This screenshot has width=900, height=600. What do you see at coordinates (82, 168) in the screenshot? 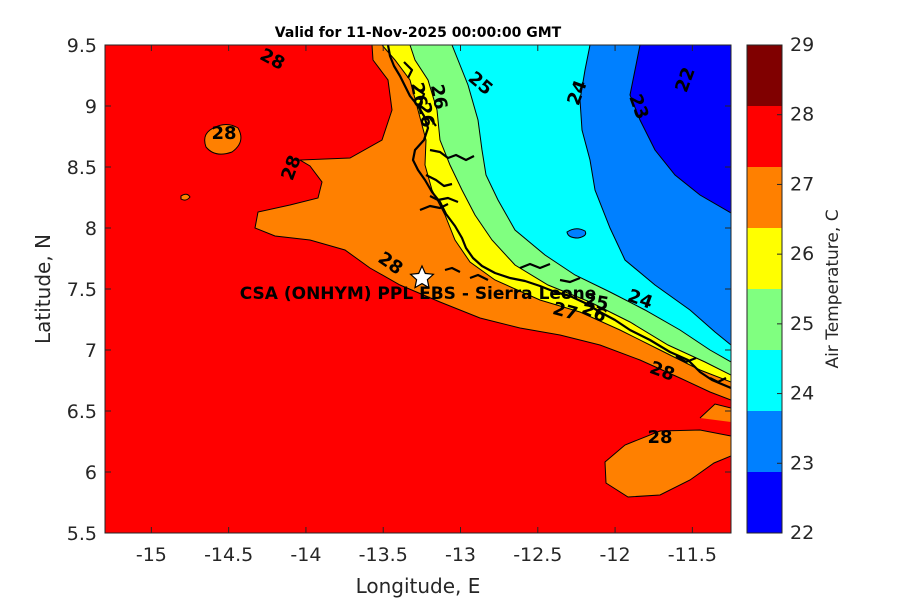
I see `y-tick-label: 8.5` at bounding box center [82, 168].